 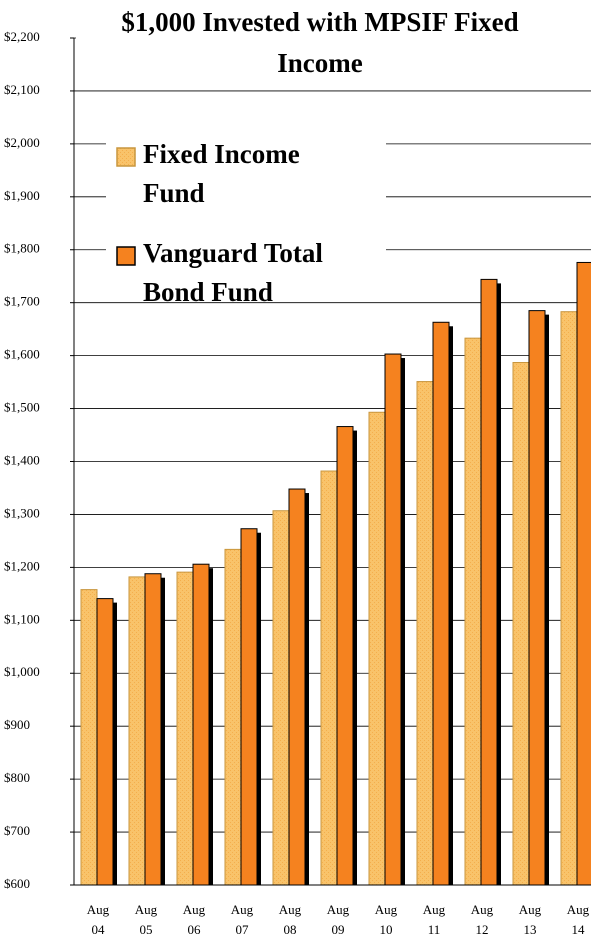 What do you see at coordinates (17, 724) in the screenshot?
I see `y-tick-label: $900` at bounding box center [17, 724].